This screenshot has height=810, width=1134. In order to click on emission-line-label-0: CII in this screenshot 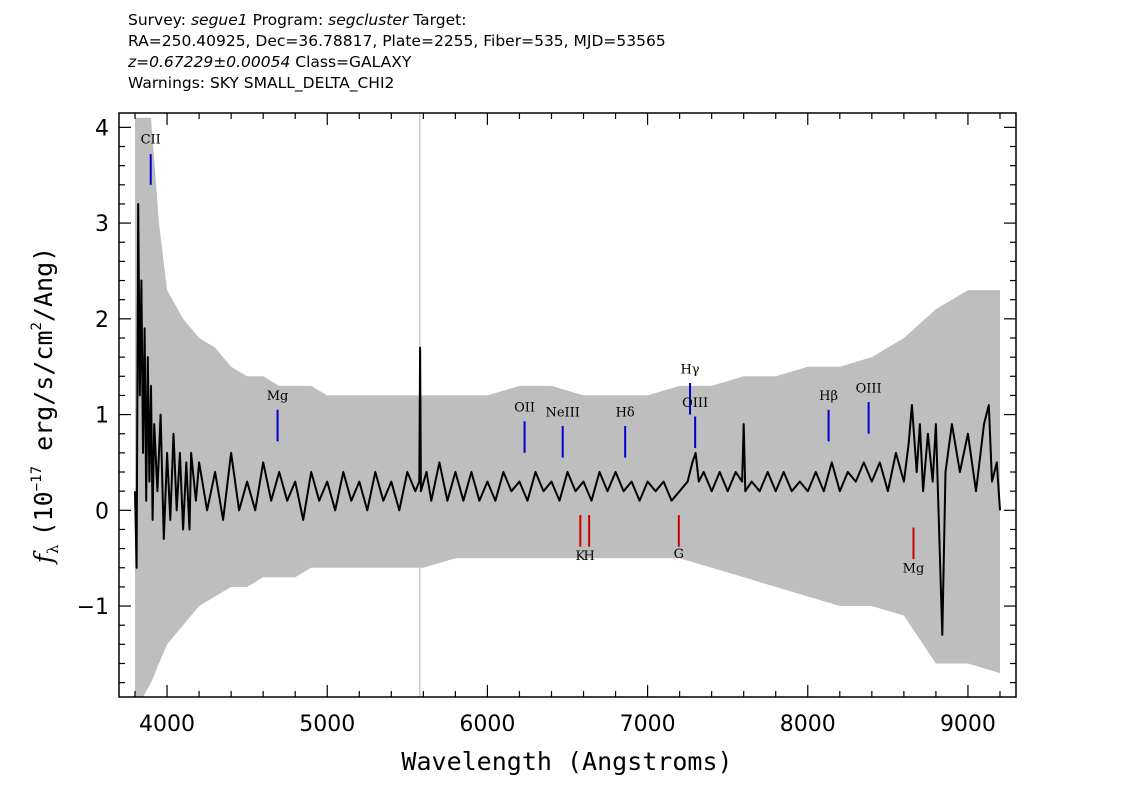, I will do `click(151, 140)`.